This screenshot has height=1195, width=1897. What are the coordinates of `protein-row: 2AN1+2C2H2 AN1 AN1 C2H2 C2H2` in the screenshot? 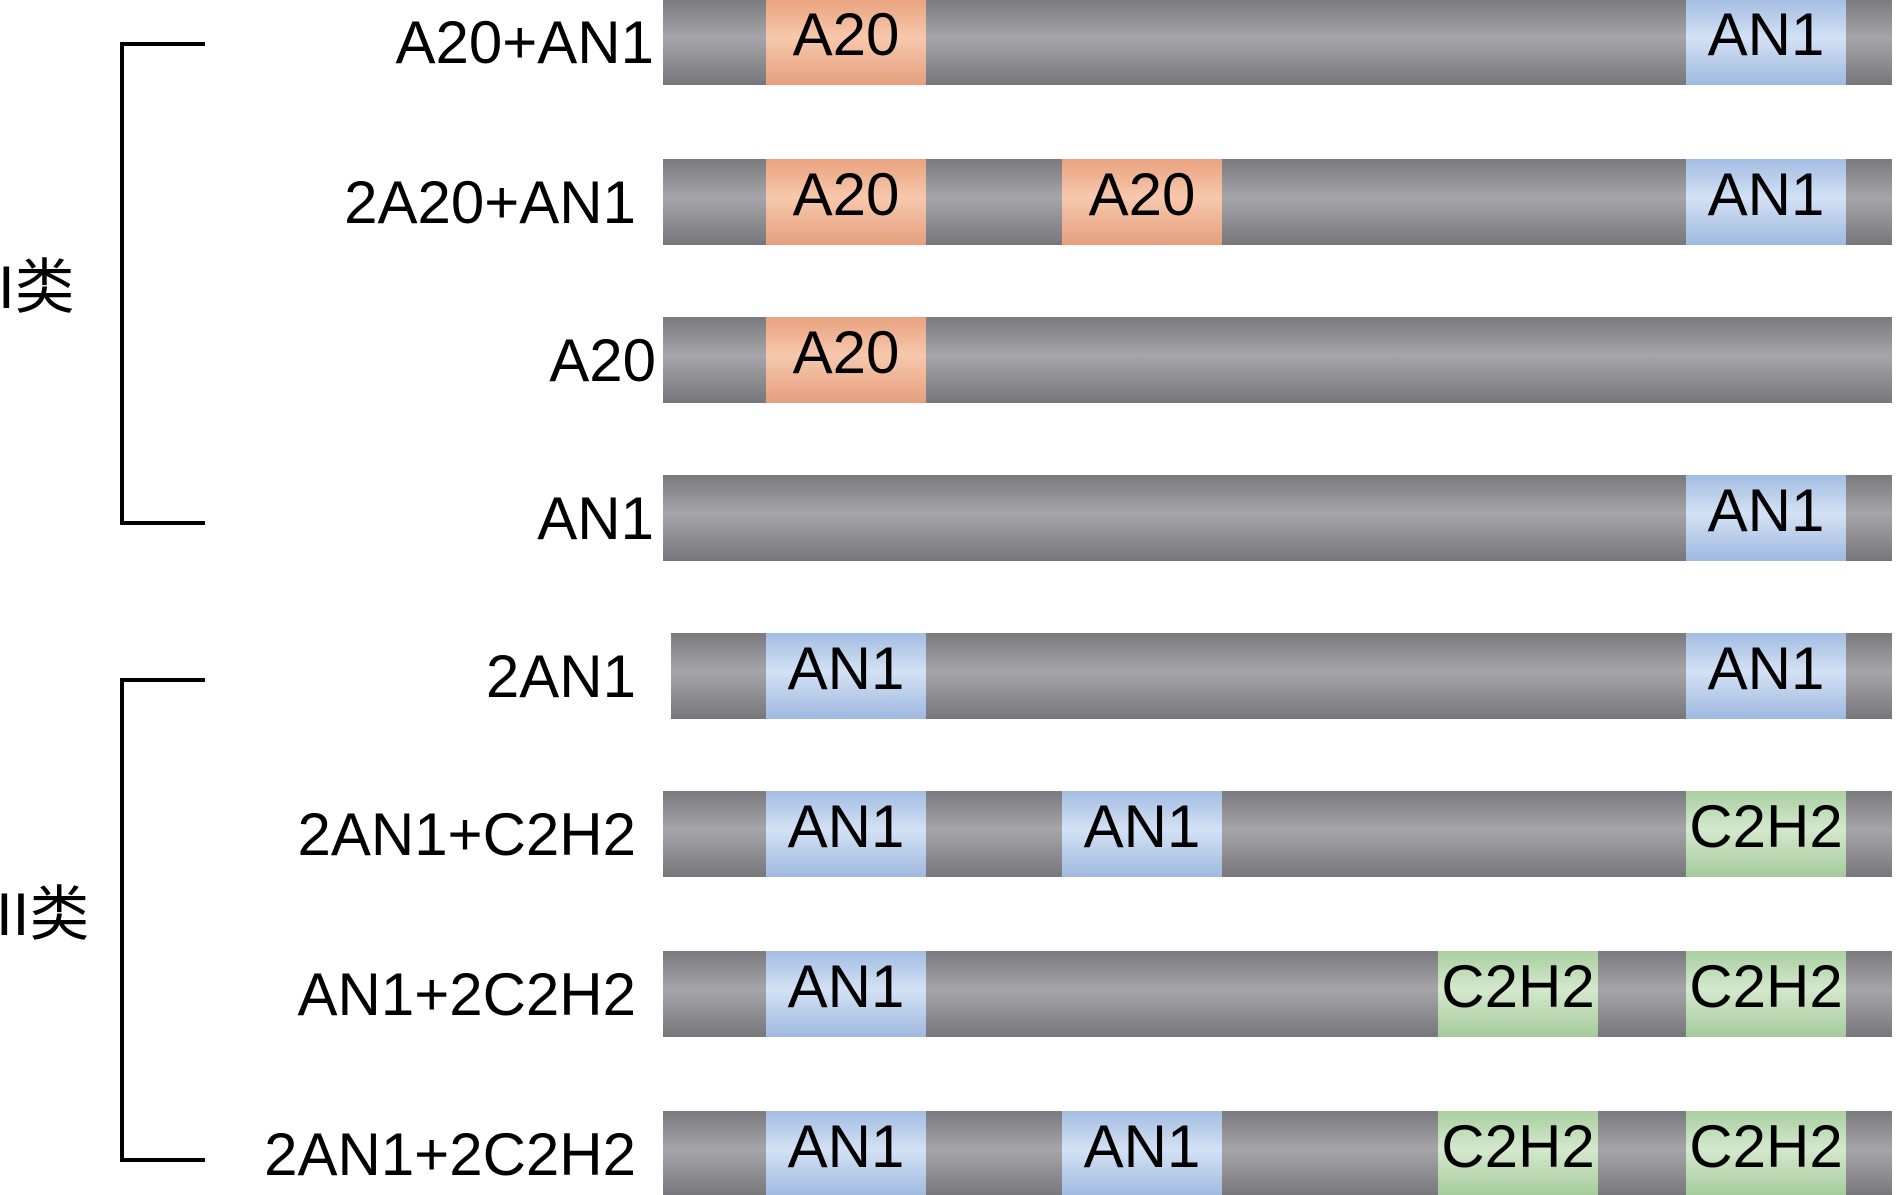 It's located at (1078, 1153).